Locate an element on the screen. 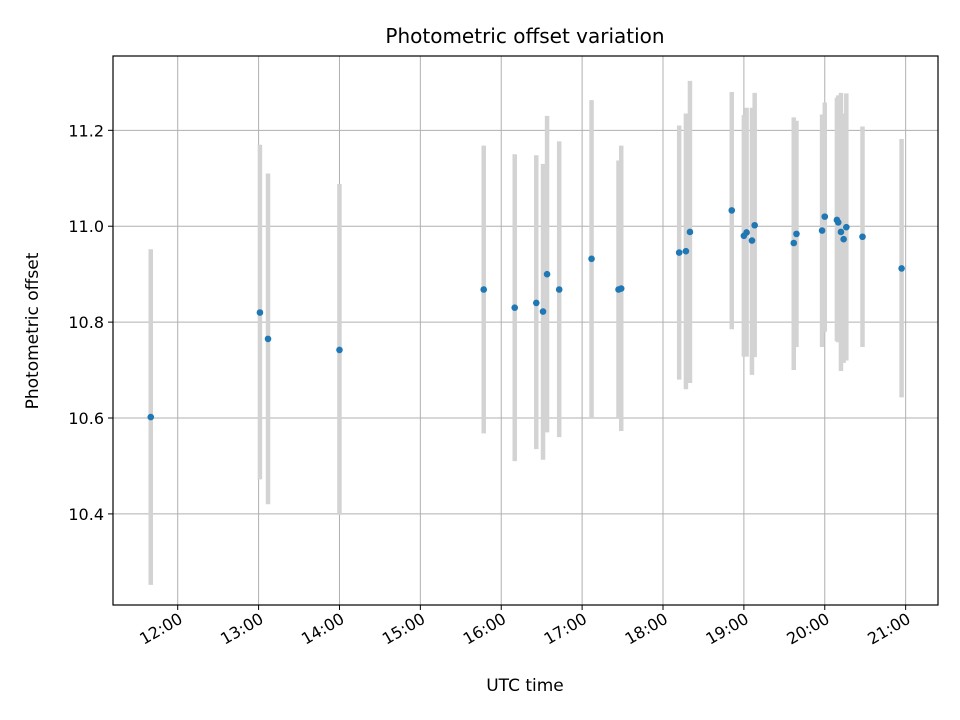 Image resolution: width=960 pixels, height=720 pixels. y-axis-label: Photometric offset is located at coordinates (33, 330).